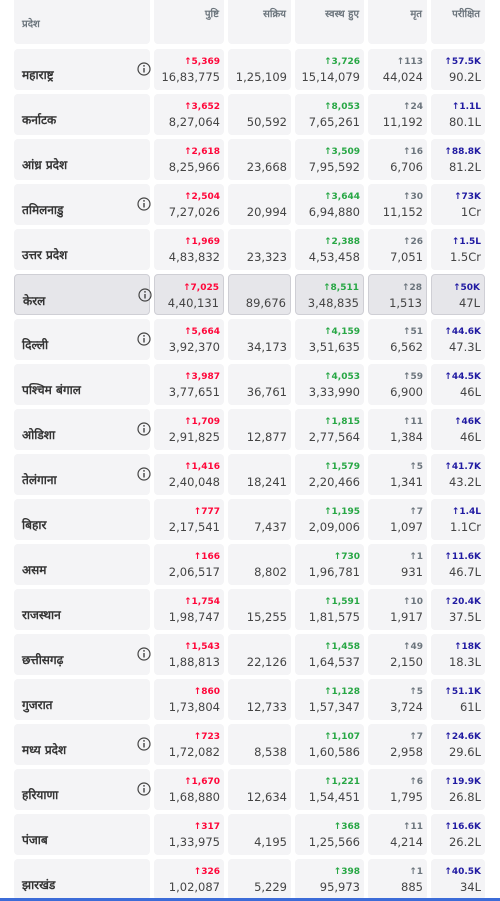 Image resolution: width=500 pixels, height=901 pixels. Describe the element at coordinates (470, 212) in the screenshot. I see `tested-total: 1Cr` at that location.